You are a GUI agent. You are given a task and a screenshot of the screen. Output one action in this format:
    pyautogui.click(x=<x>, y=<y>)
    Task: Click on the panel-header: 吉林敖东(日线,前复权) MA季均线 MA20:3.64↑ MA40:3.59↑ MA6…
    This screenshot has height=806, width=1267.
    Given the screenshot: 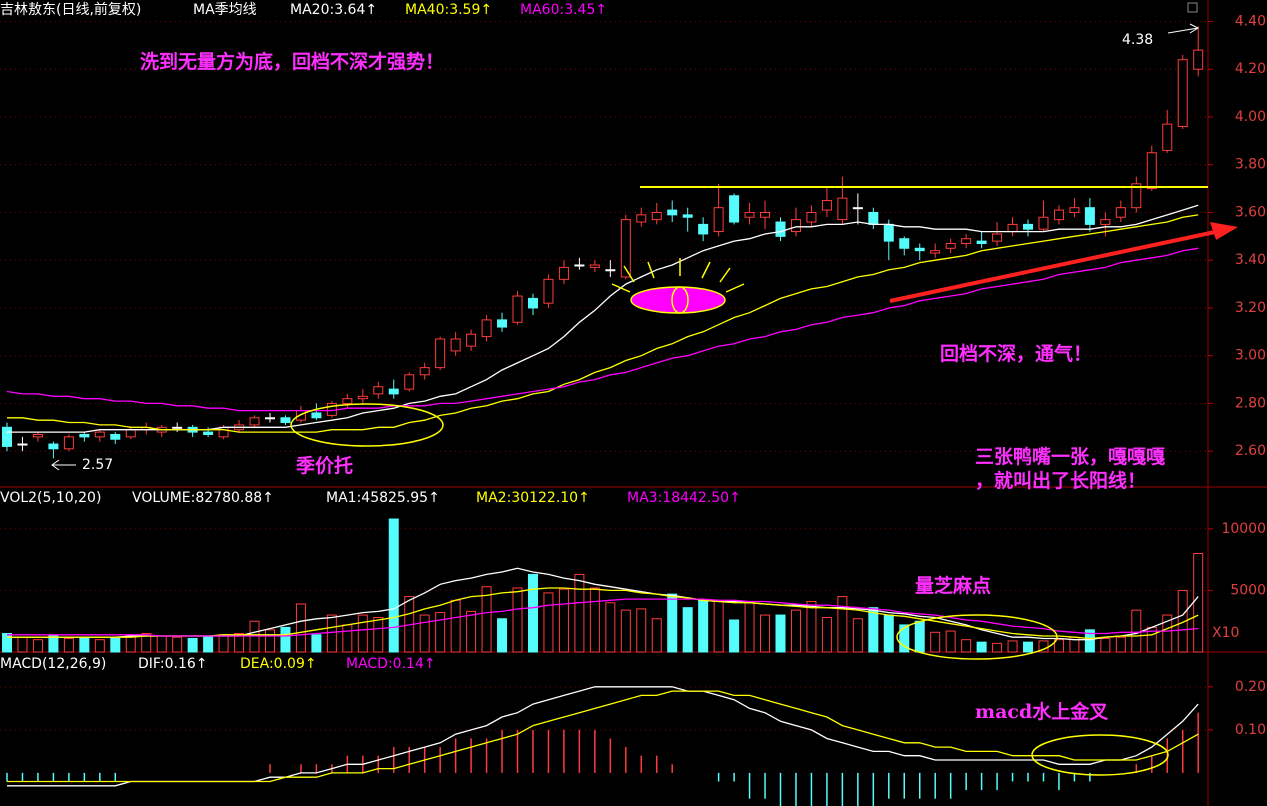 What is the action you would take?
    pyautogui.click(x=303, y=9)
    